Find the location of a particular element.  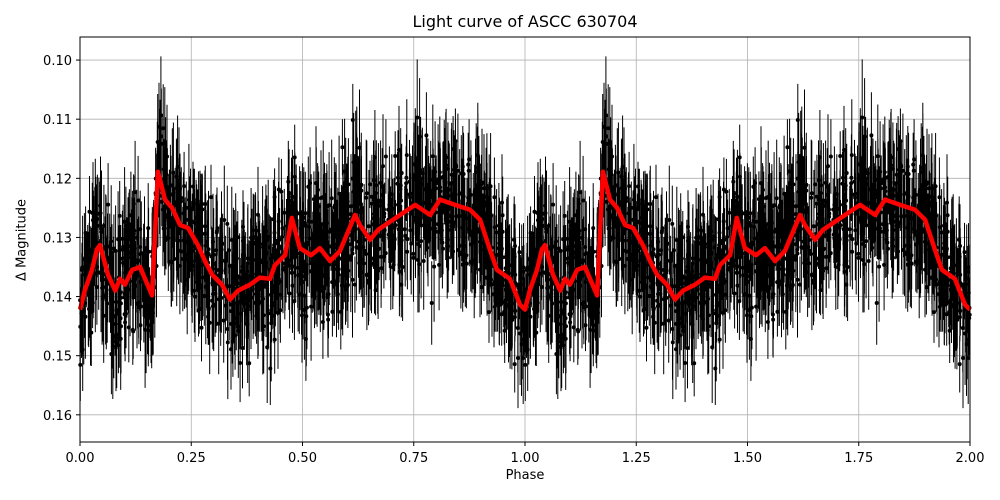

svg-text: 0.50 is located at coordinates (302, 458).